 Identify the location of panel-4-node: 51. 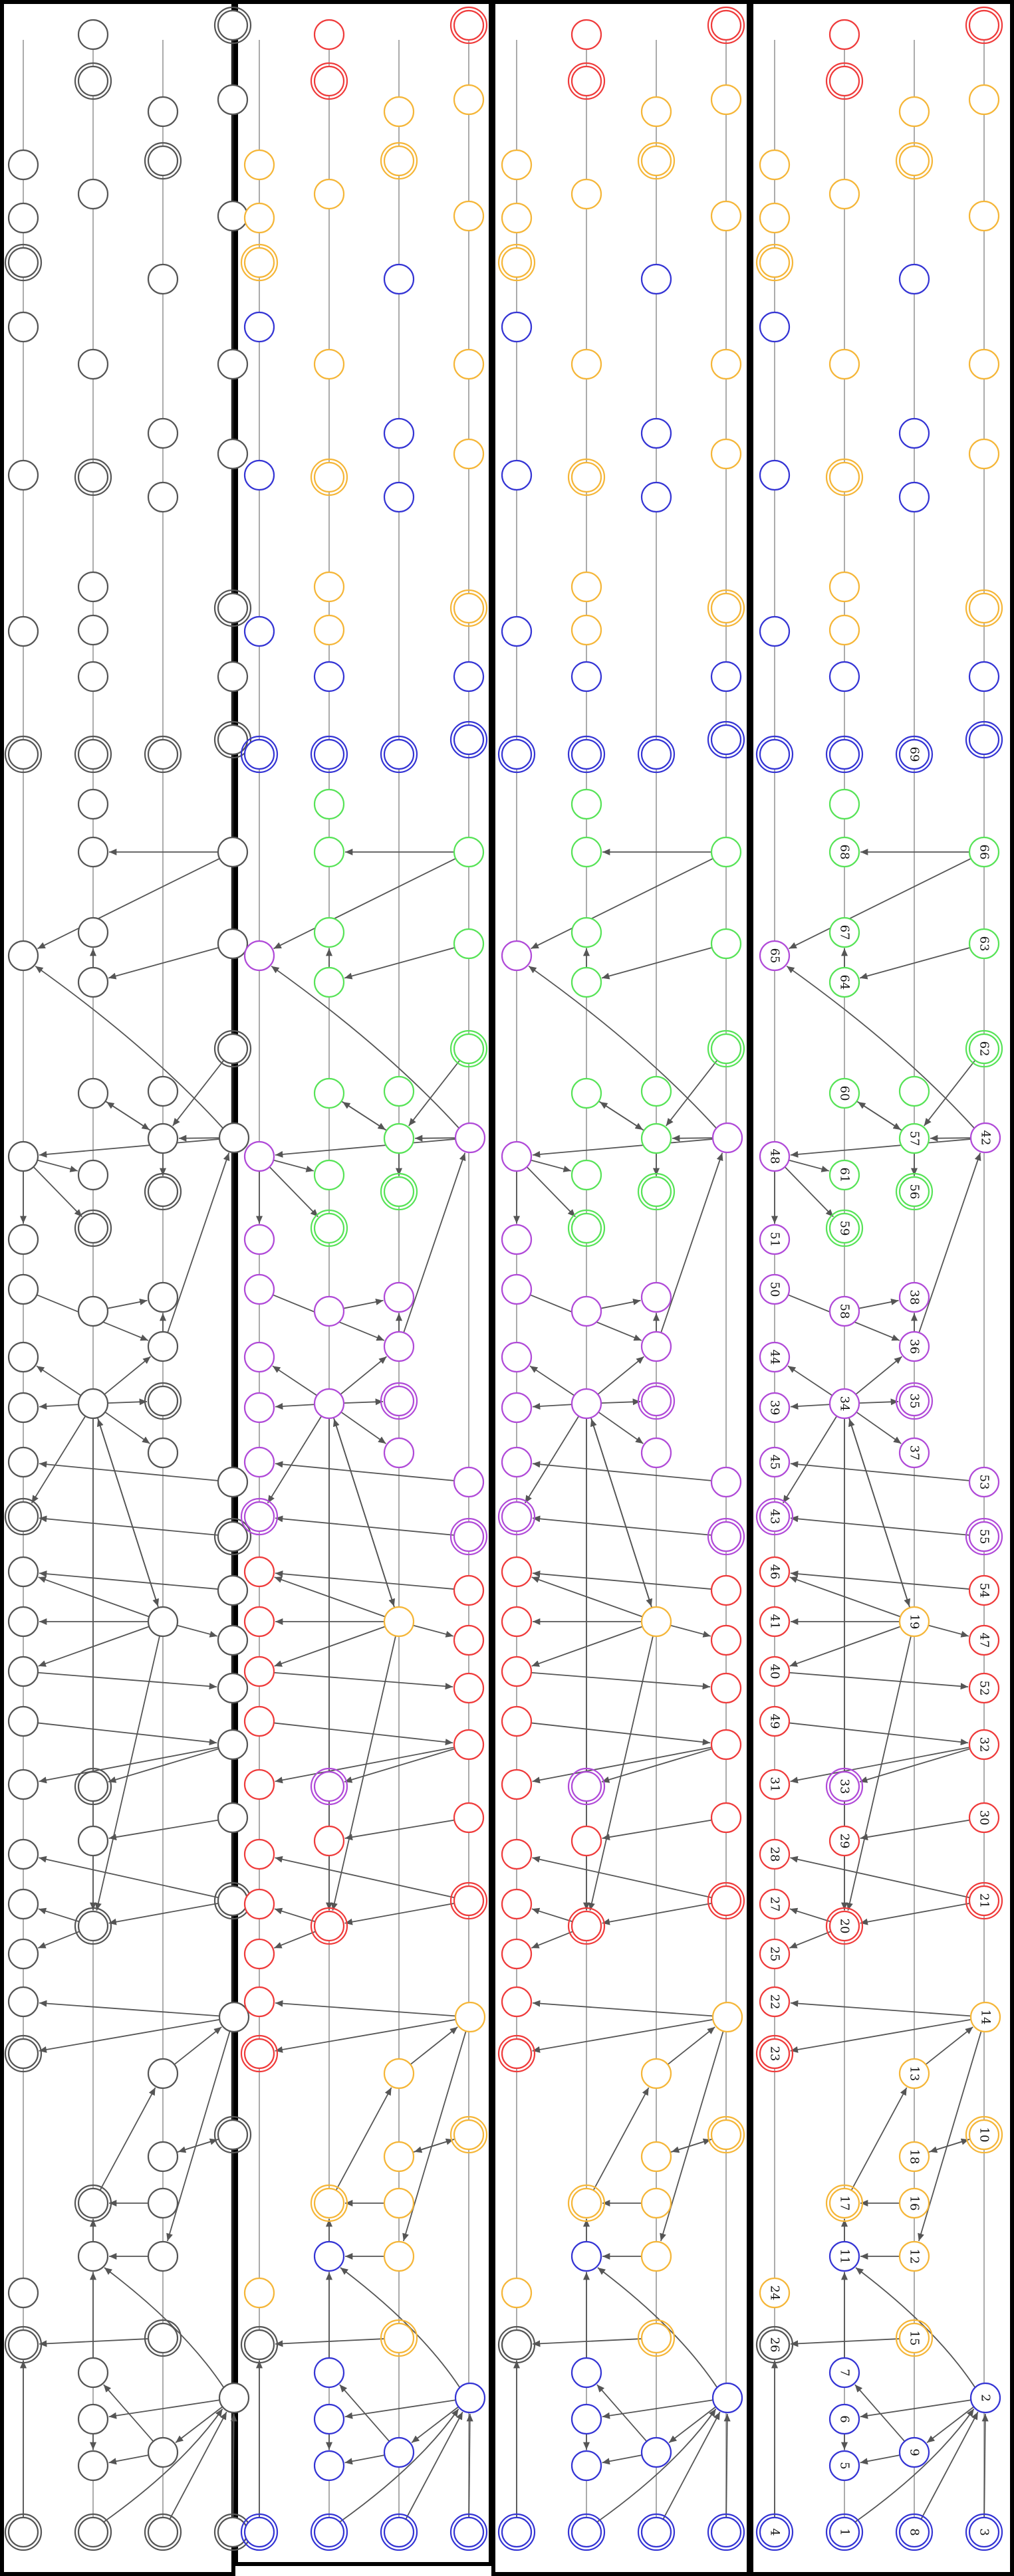
(775, 1239).